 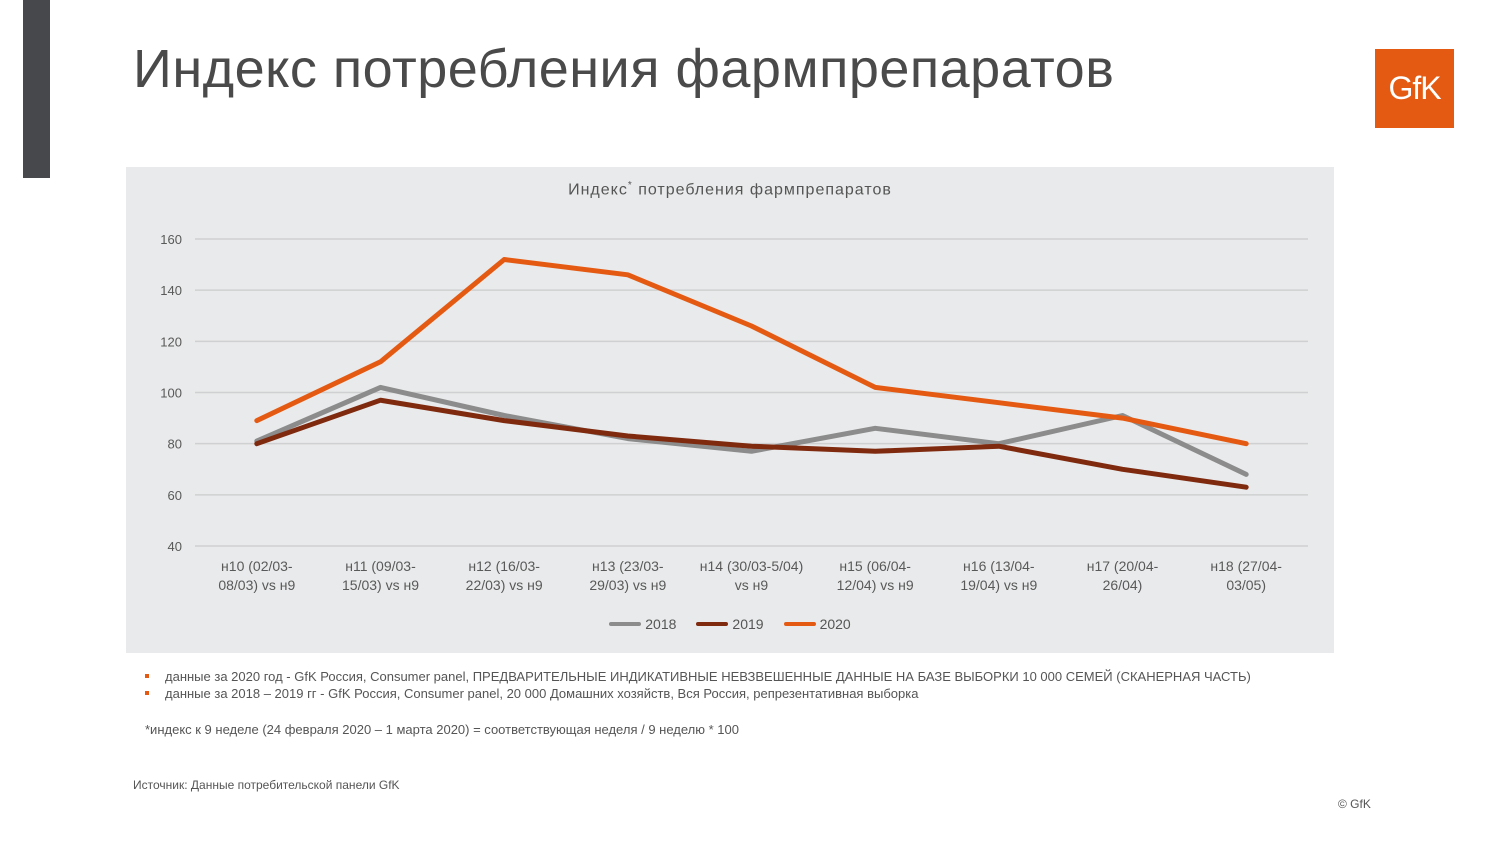 I want to click on x-tick-label: 26/04), so click(x=1123, y=585).